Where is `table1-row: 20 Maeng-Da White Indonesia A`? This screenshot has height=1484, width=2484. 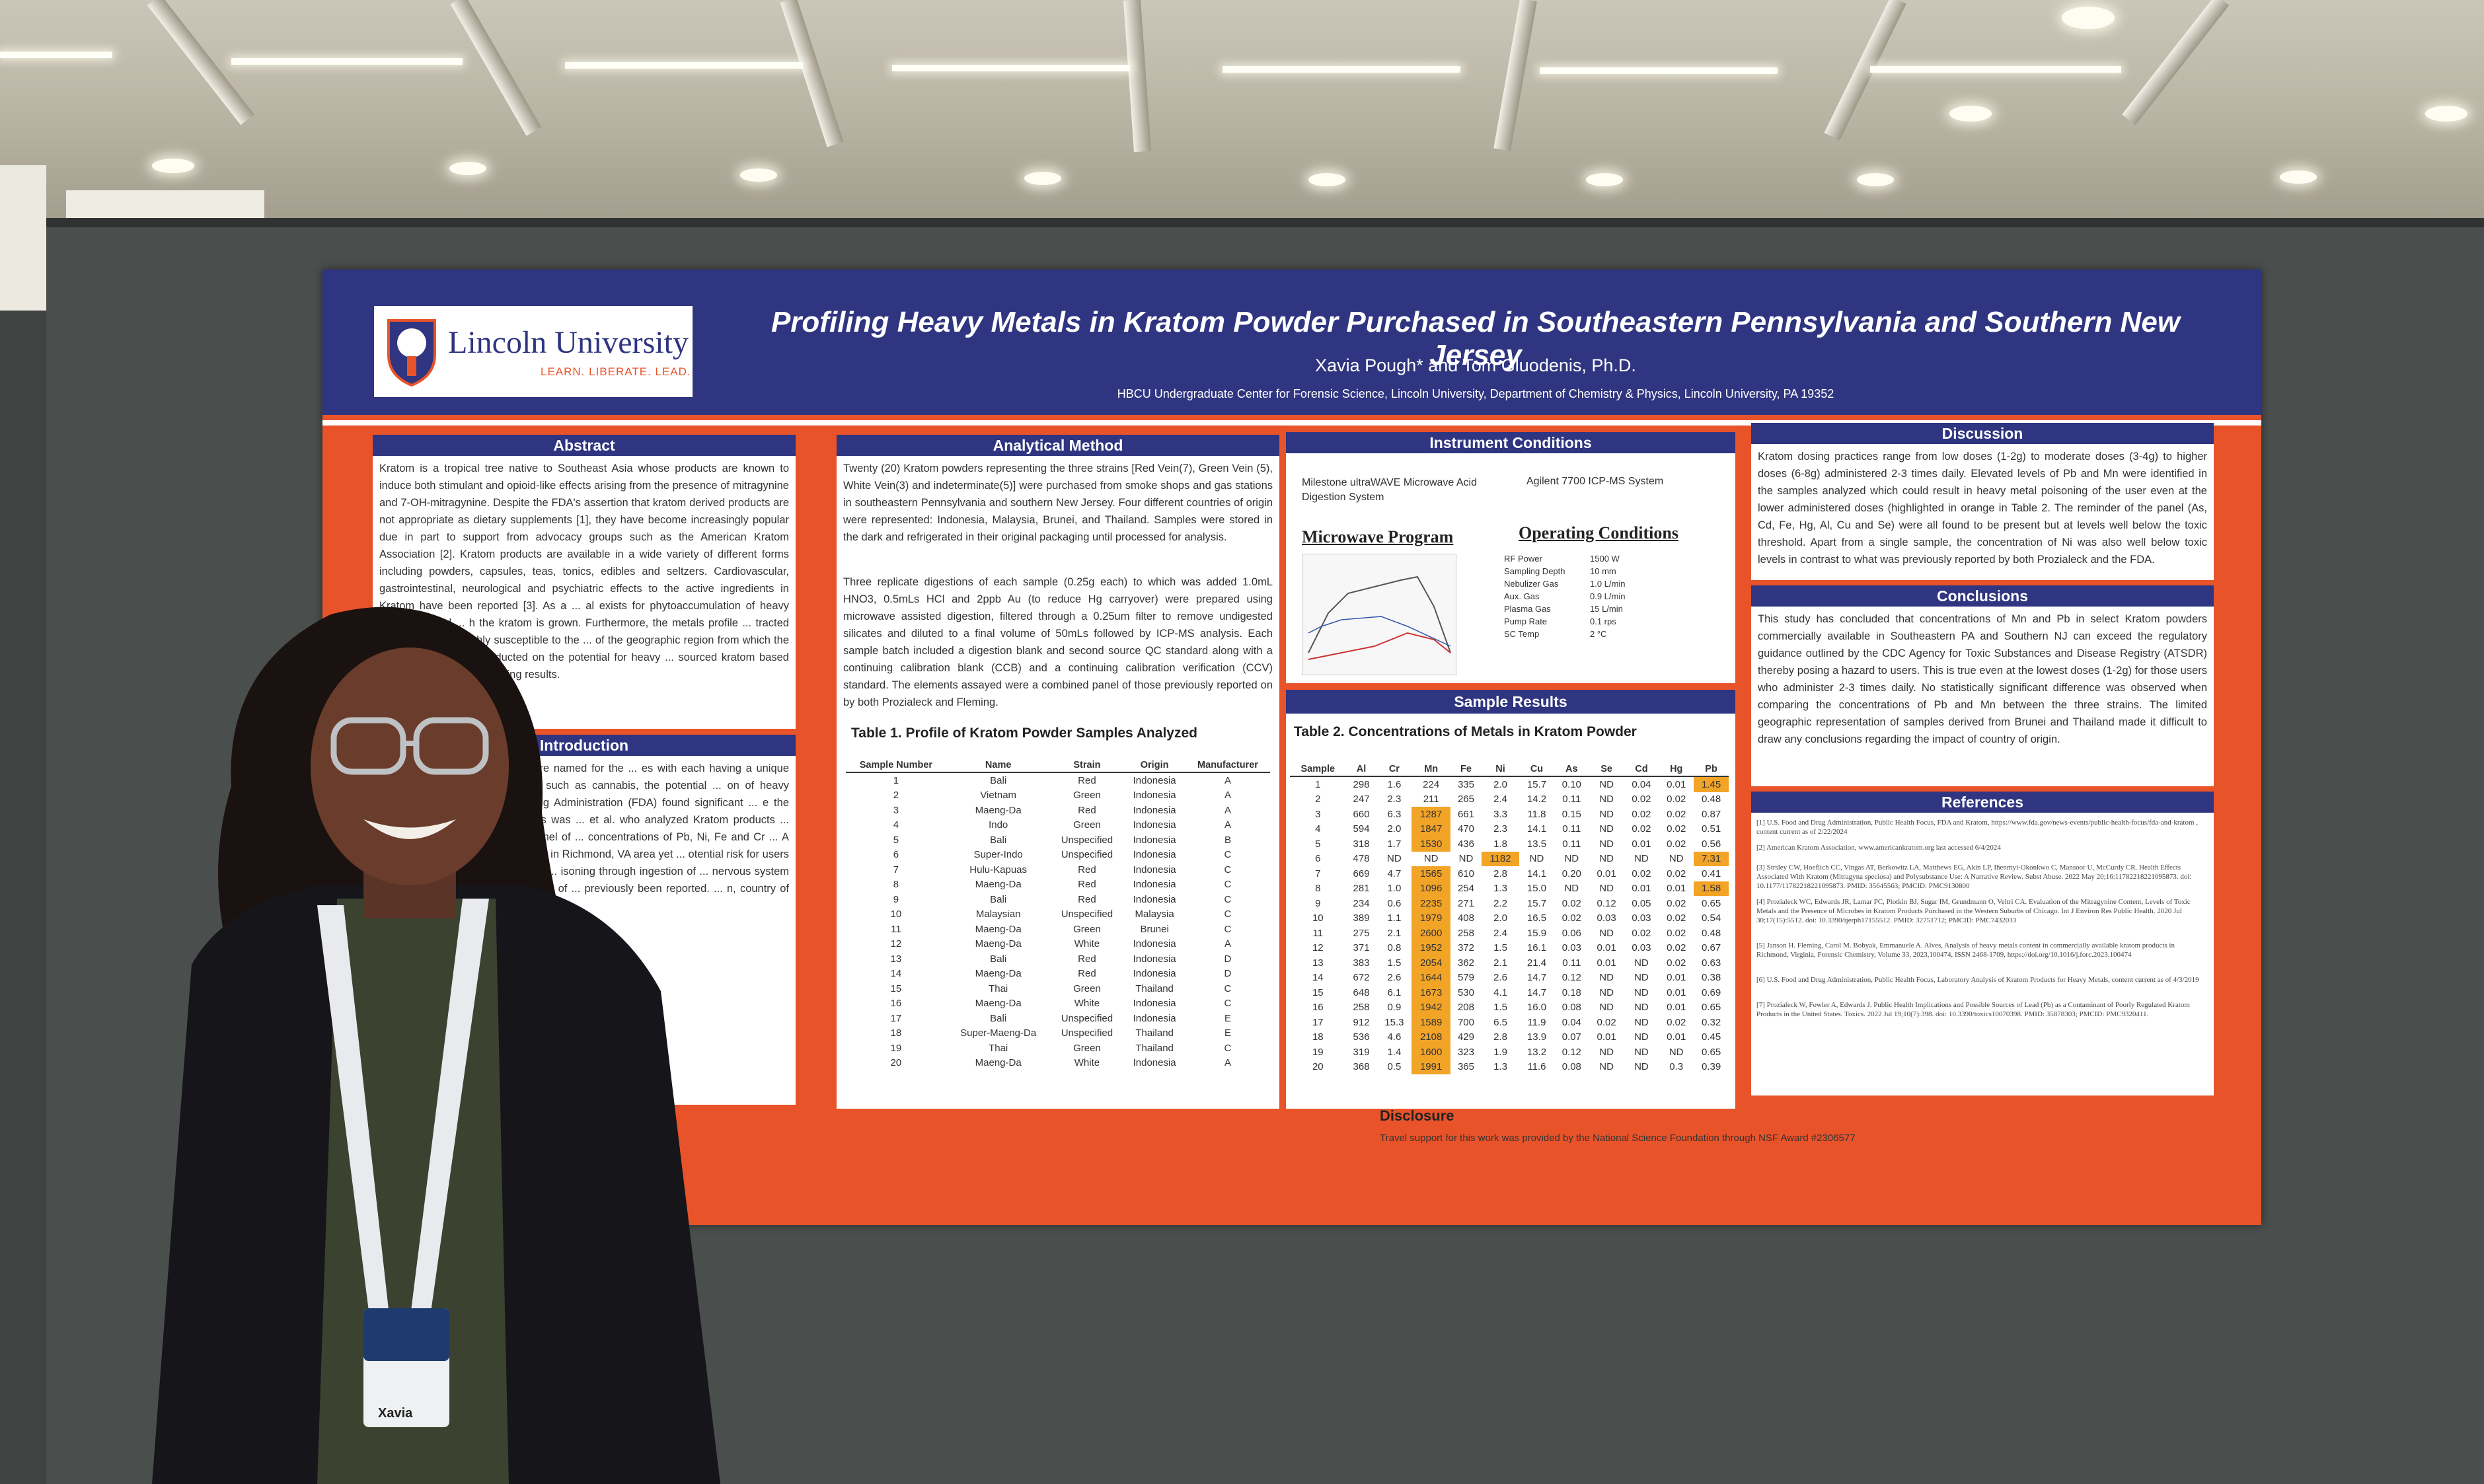 table1-row: 20 Maeng-Da White Indonesia A is located at coordinates (1058, 1063).